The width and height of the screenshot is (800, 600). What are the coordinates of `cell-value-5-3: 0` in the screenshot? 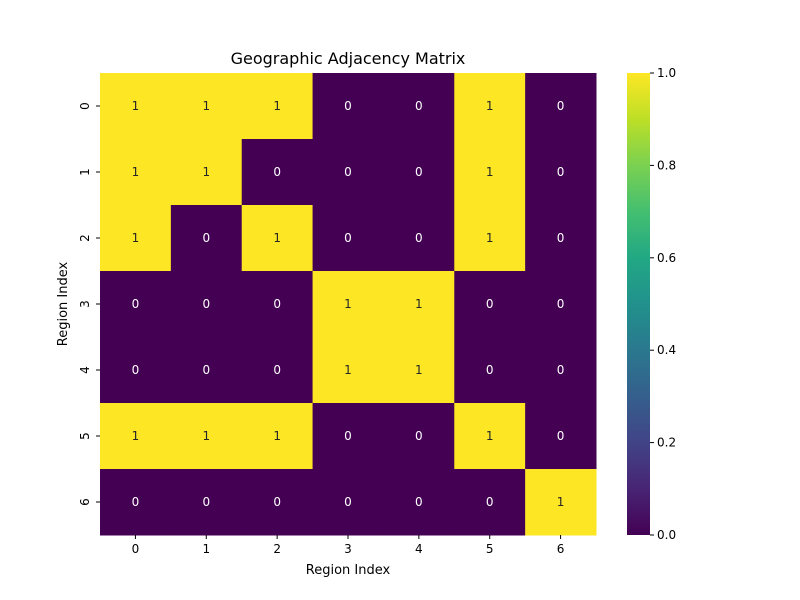 It's located at (348, 436).